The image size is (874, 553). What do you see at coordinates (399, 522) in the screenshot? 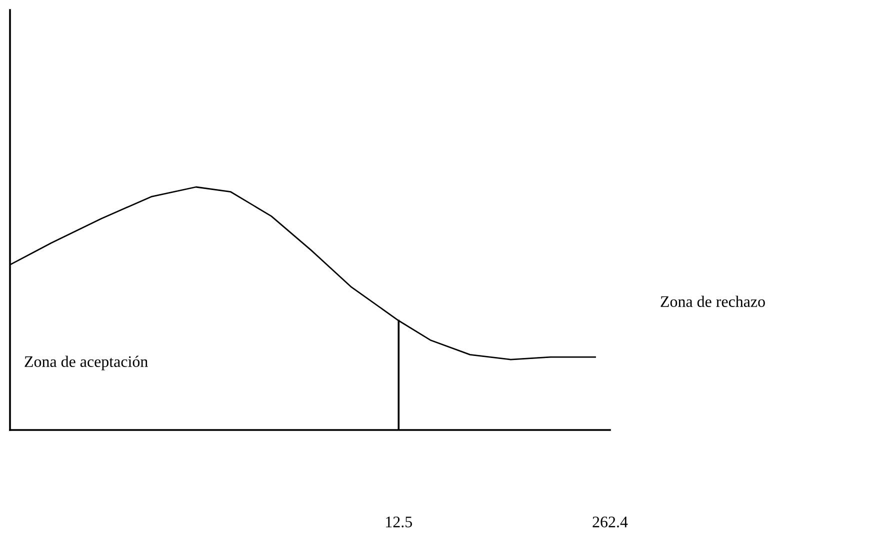
I see `x-tick-label: 12.5` at bounding box center [399, 522].